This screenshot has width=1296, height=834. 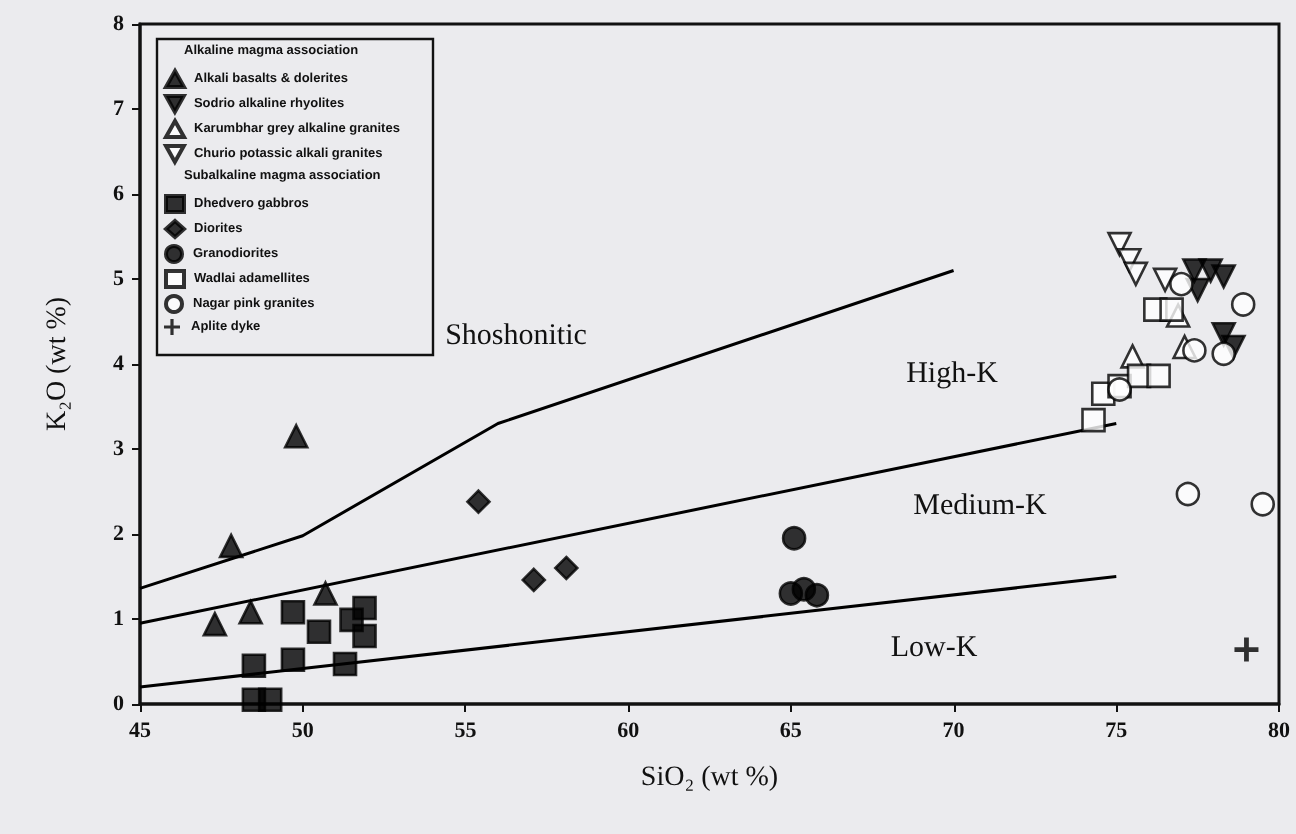 I want to click on x-tick-label: 80, so click(x=1279, y=731).